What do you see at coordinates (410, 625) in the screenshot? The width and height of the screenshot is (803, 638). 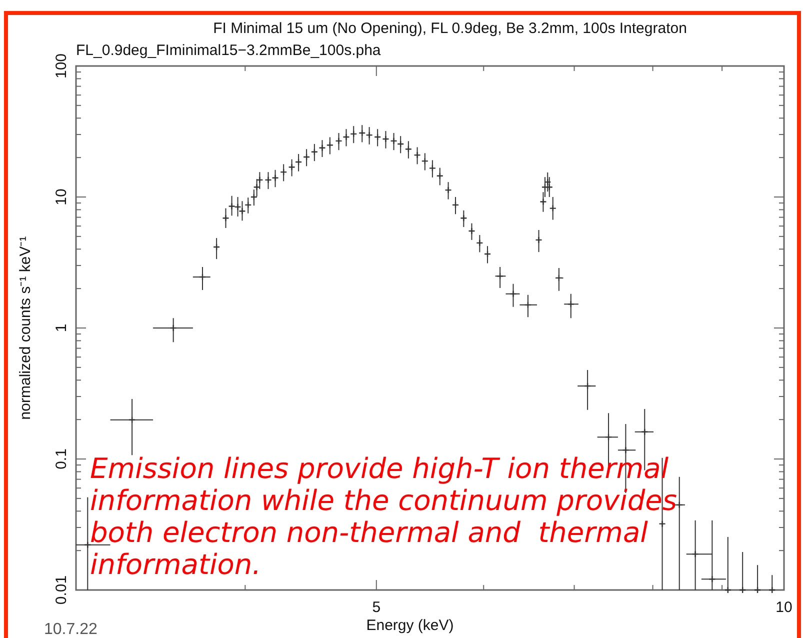 I see `x-axis-title: Energy (keV)` at bounding box center [410, 625].